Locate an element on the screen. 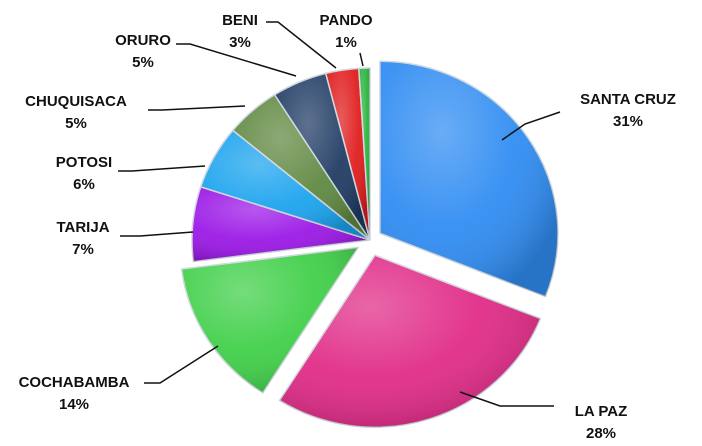 This screenshot has width=702, height=446. leader-line-oruro is located at coordinates (236, 60).